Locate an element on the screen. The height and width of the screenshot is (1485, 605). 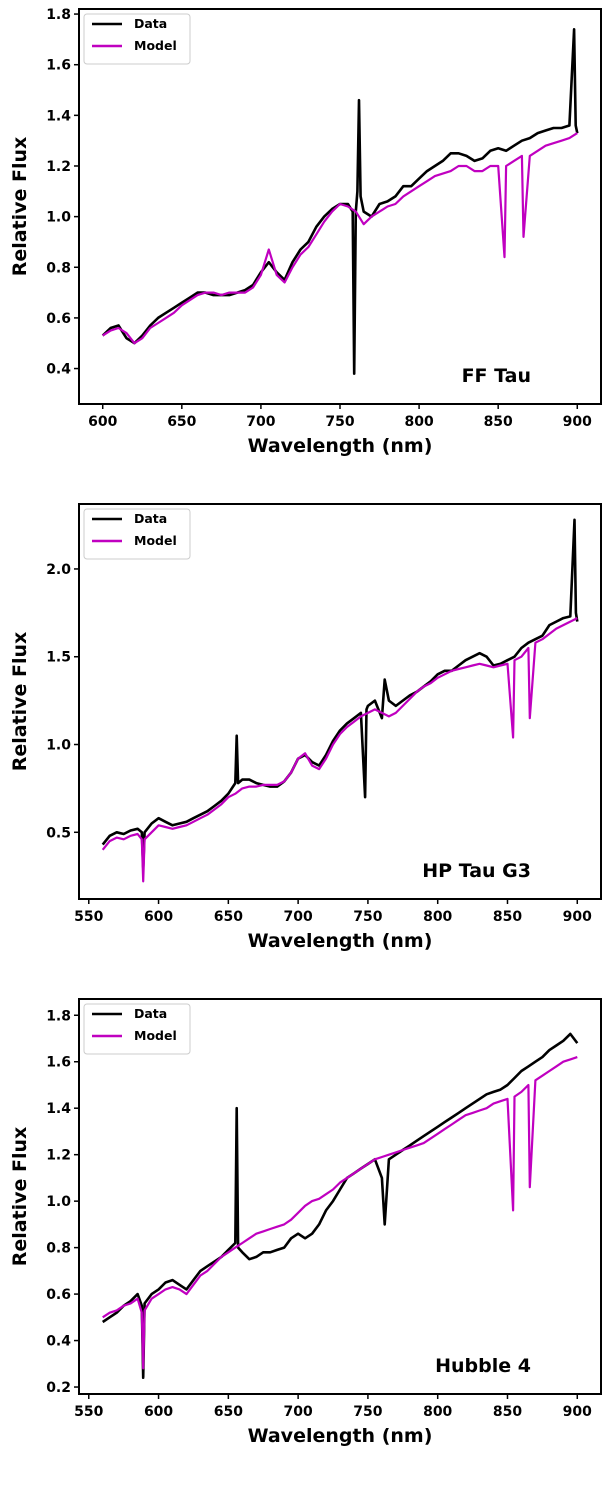
y-tick-label: 1.5 is located at coordinates (58, 658).